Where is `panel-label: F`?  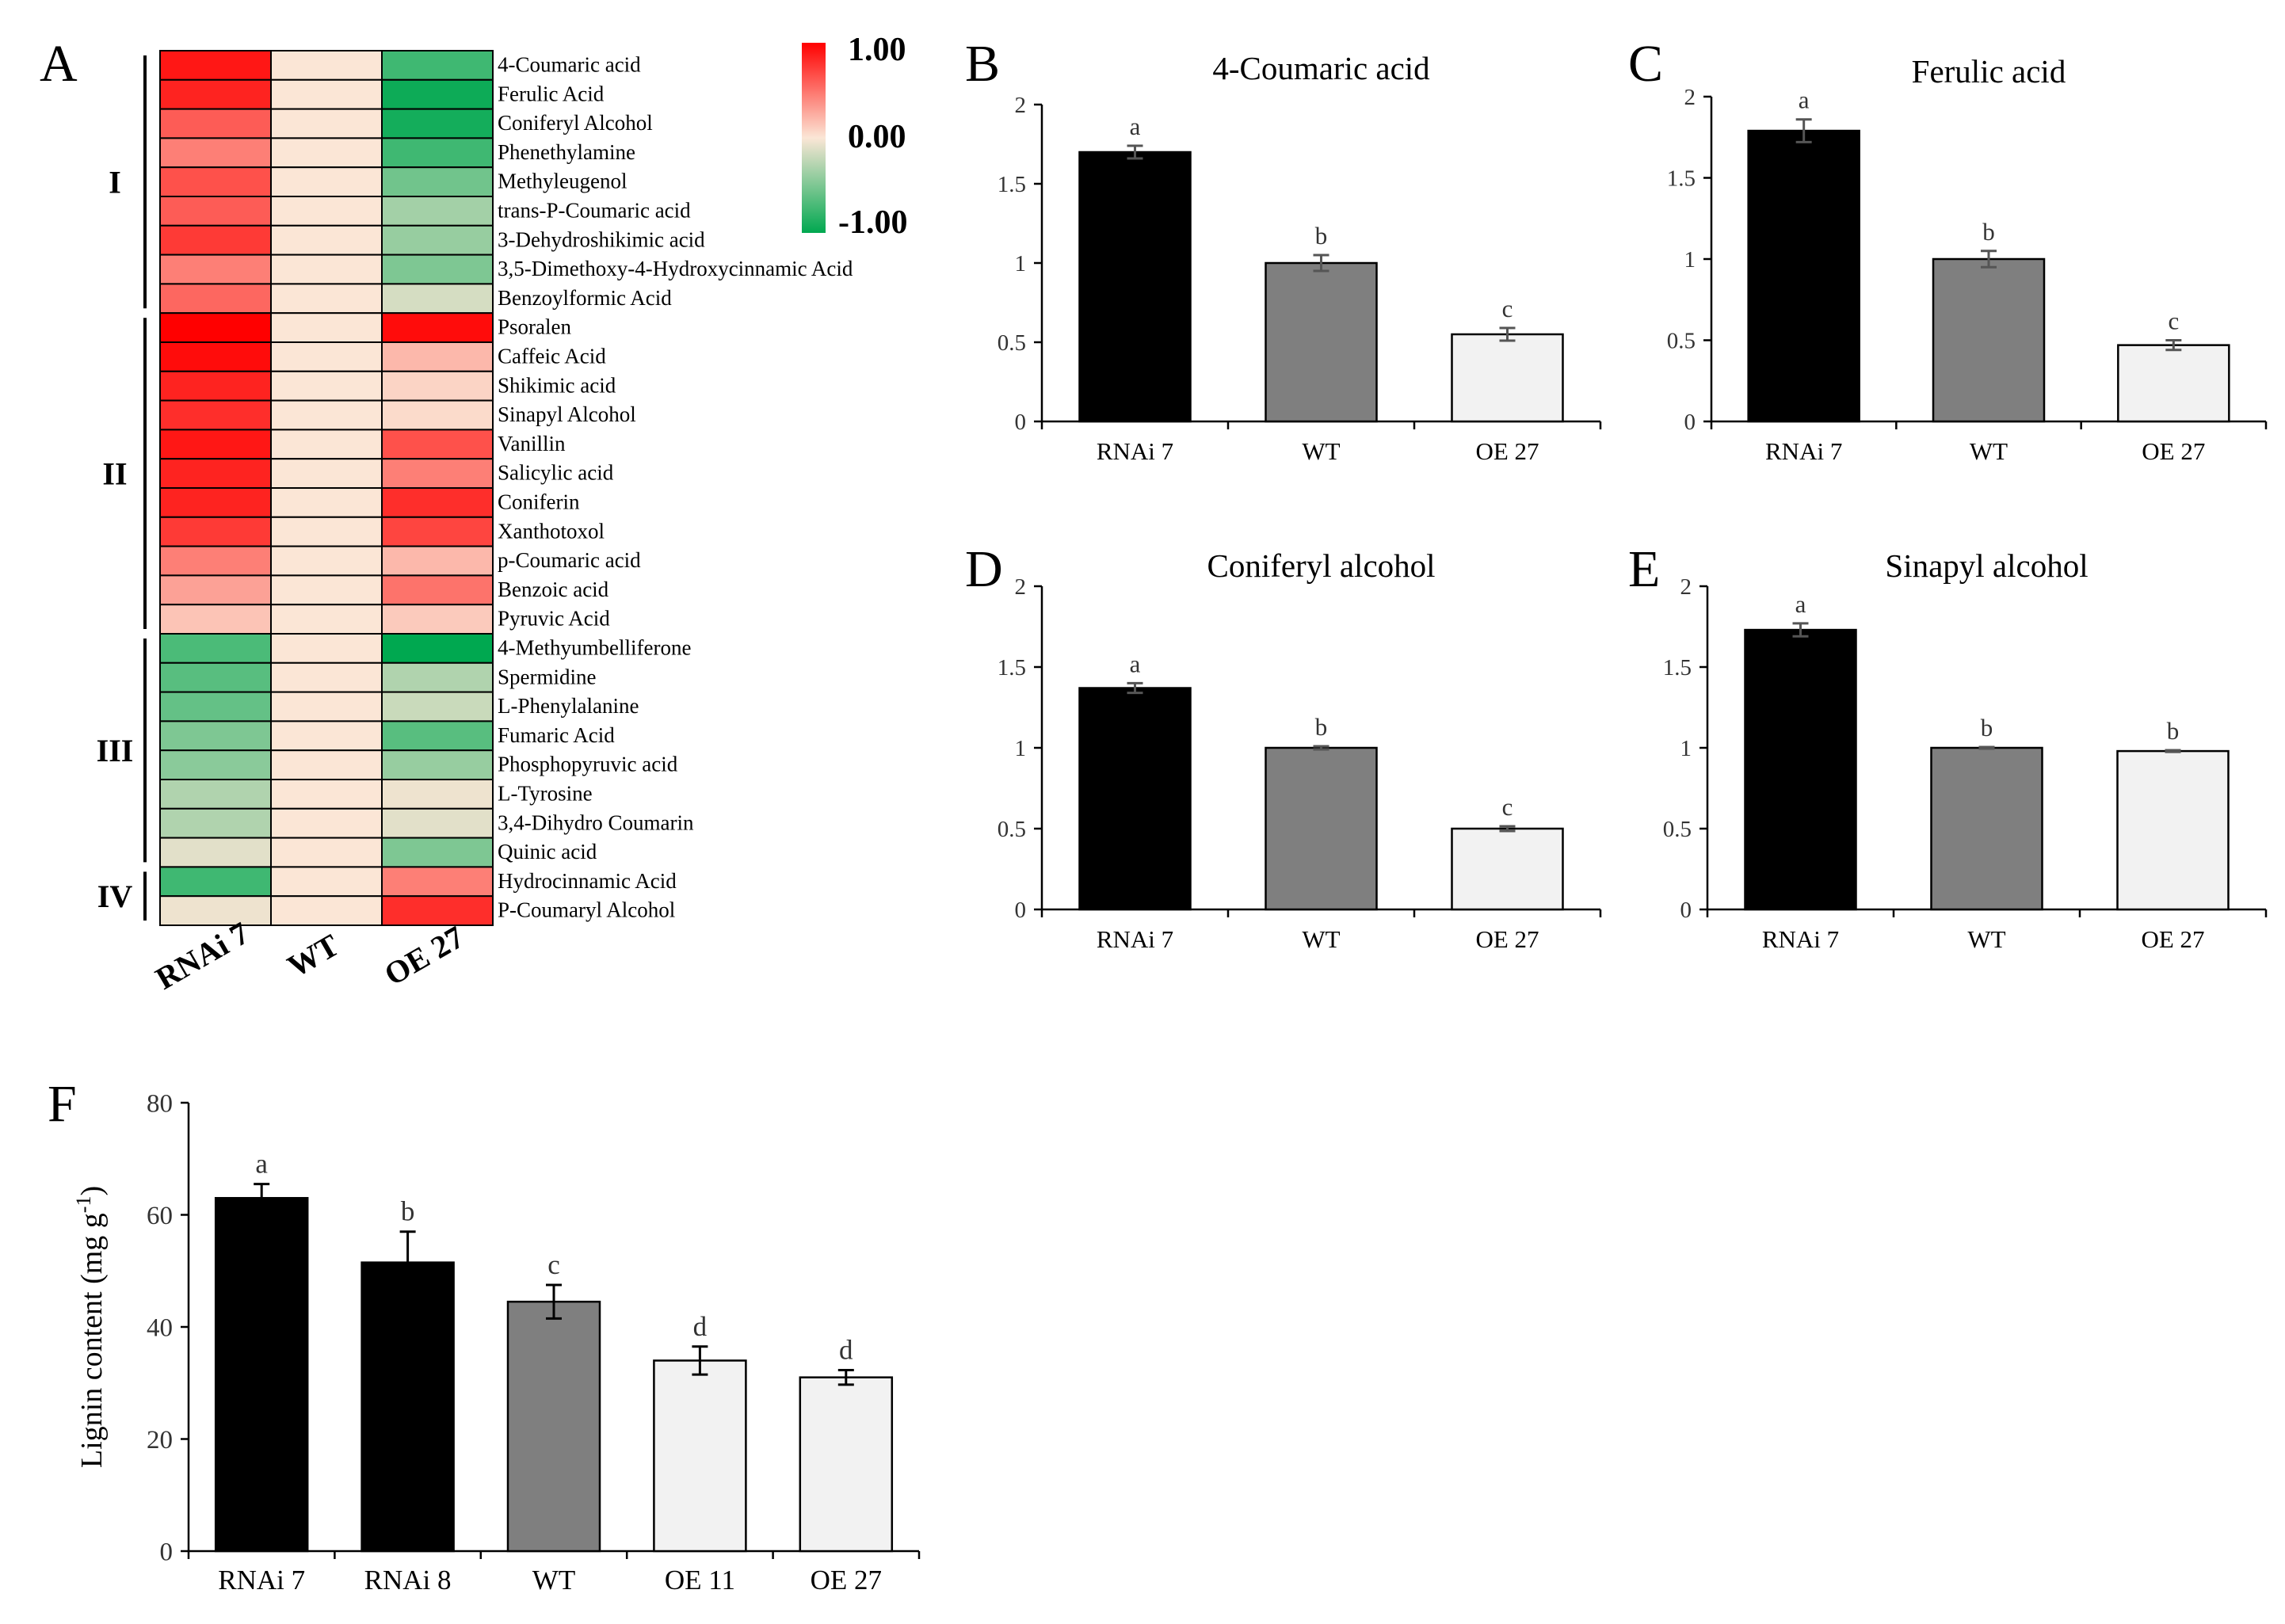
panel-label: F is located at coordinates (62, 1104).